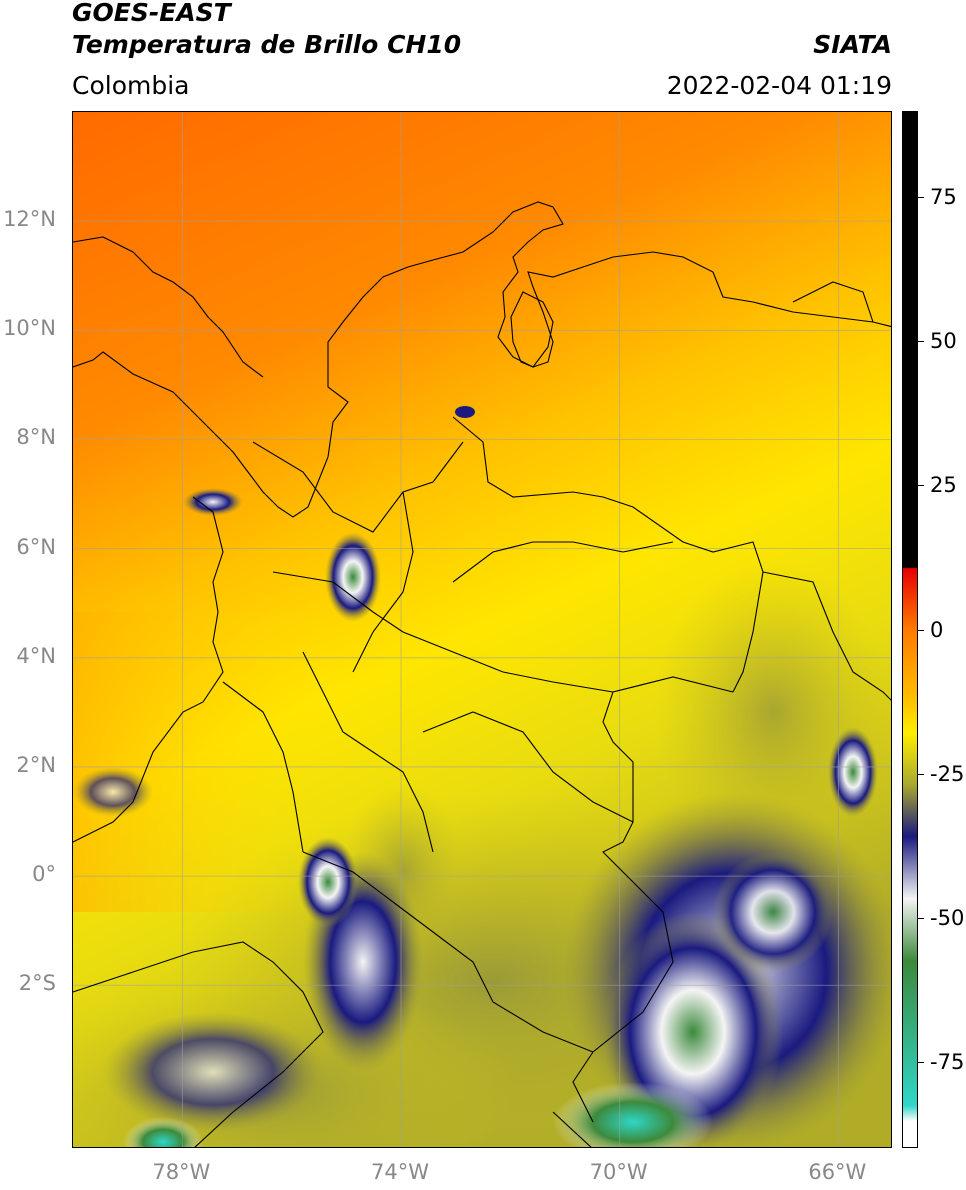 This screenshot has height=1190, width=966. What do you see at coordinates (633, 1114) in the screenshot?
I see `storm-core-cyan` at bounding box center [633, 1114].